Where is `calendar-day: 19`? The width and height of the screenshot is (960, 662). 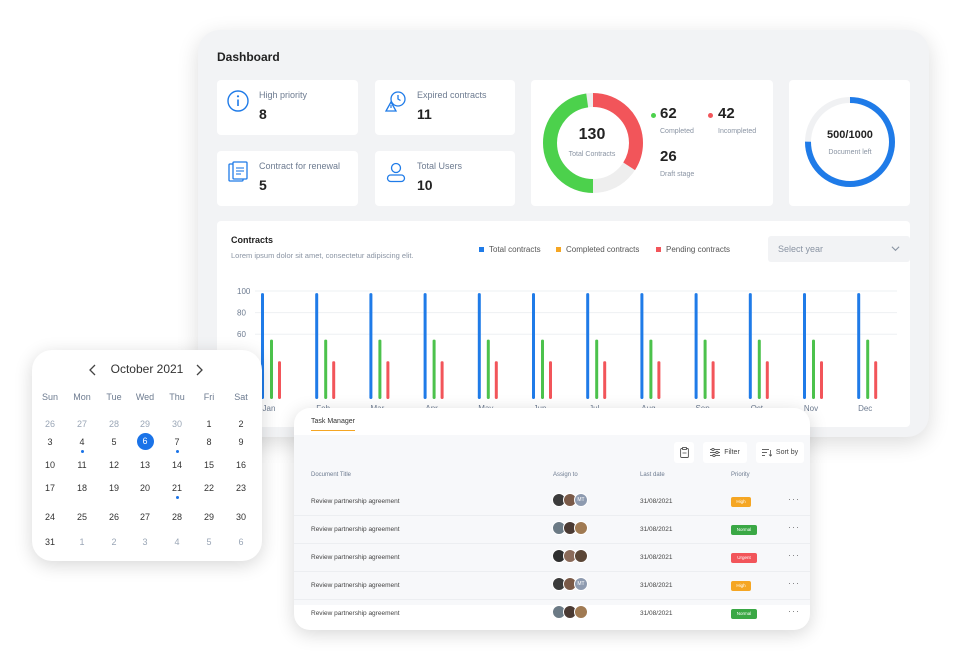 calendar-day: 19 is located at coordinates (113, 488).